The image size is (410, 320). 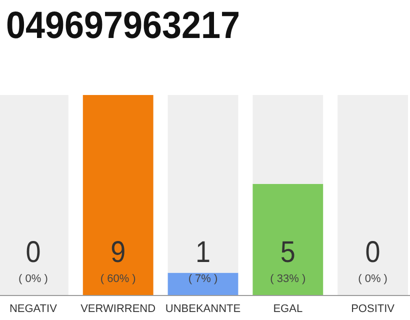 What do you see at coordinates (288, 279) in the screenshot?
I see `annotation: ( 33% )` at bounding box center [288, 279].